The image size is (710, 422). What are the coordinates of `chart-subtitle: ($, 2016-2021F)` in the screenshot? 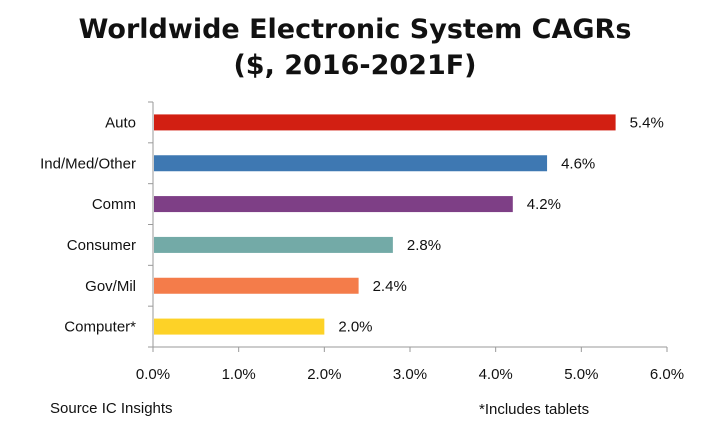 It's located at (355, 65).